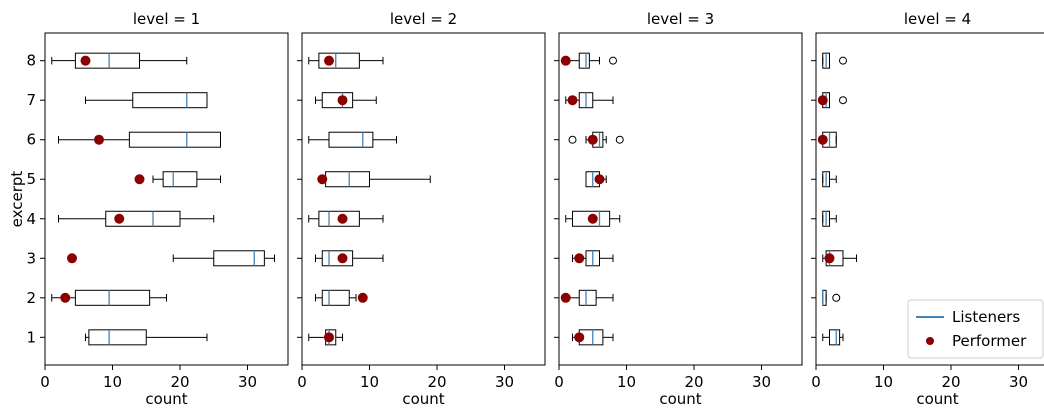 Image resolution: width=1044 pixels, height=411 pixels. Describe the element at coordinates (31, 61) in the screenshot. I see `y-tick-label: 8` at that location.